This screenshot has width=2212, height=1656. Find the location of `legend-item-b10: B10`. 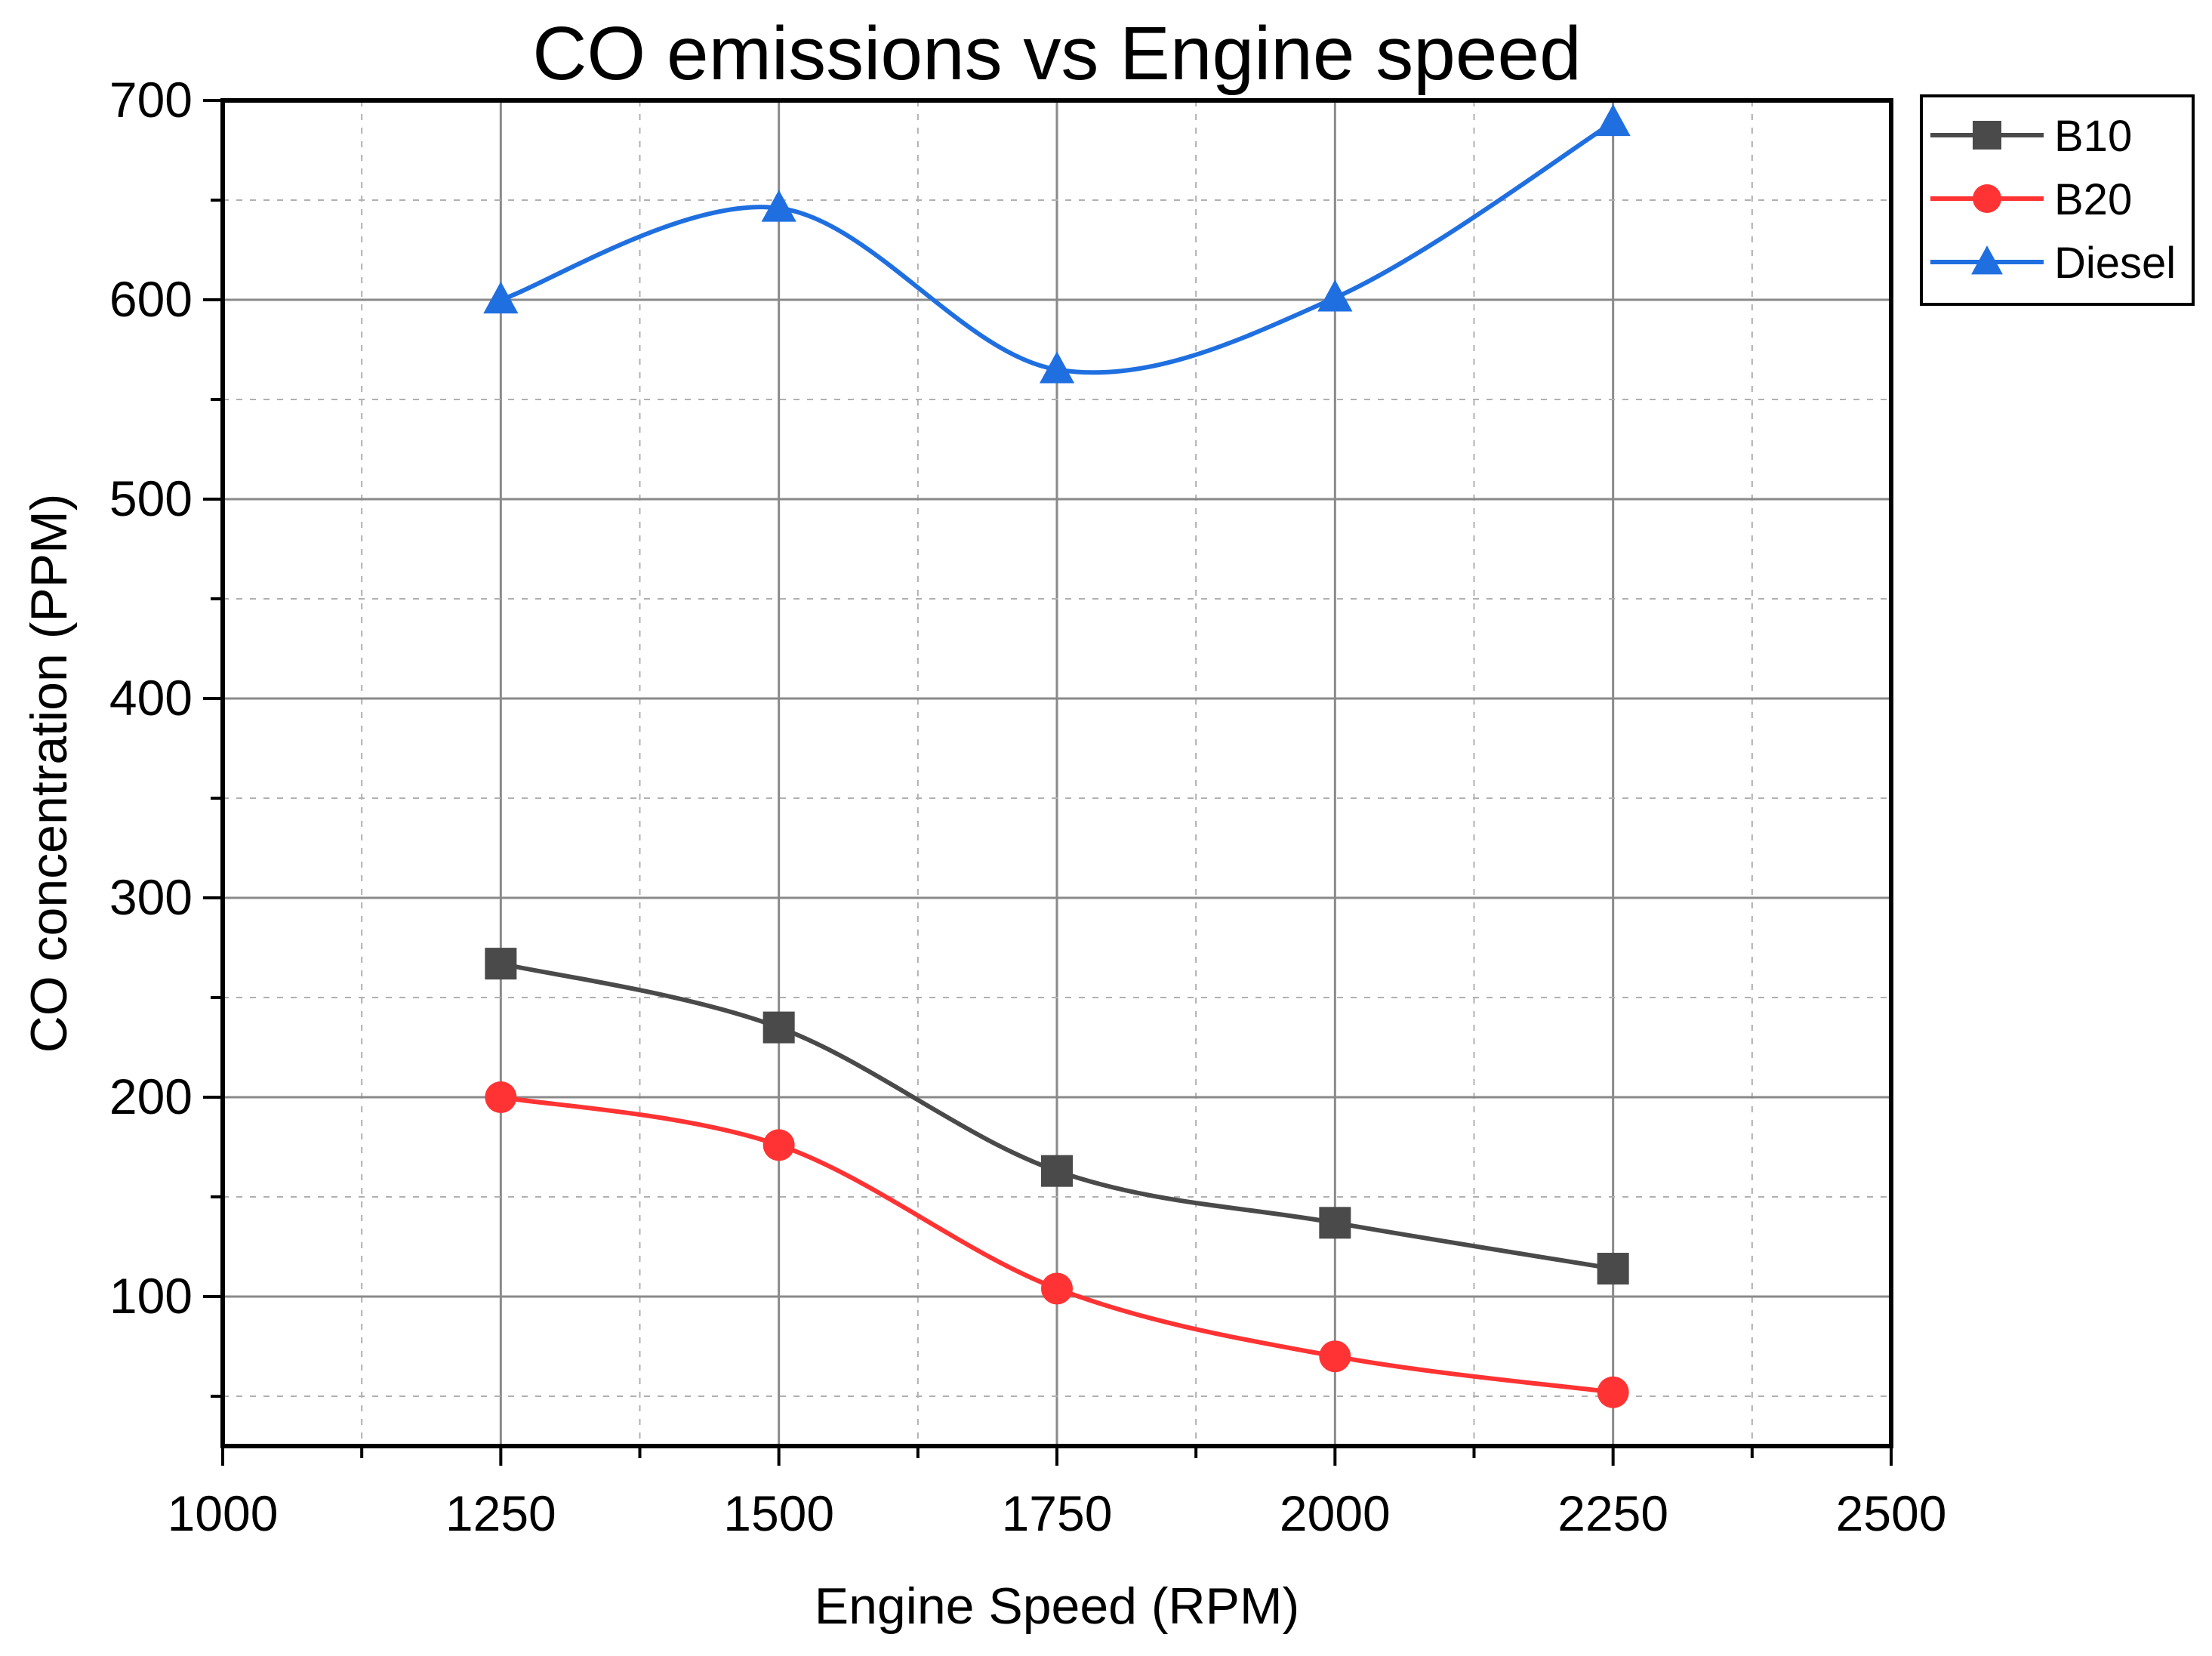

legend-item-b10: B10 is located at coordinates (2031, 136).